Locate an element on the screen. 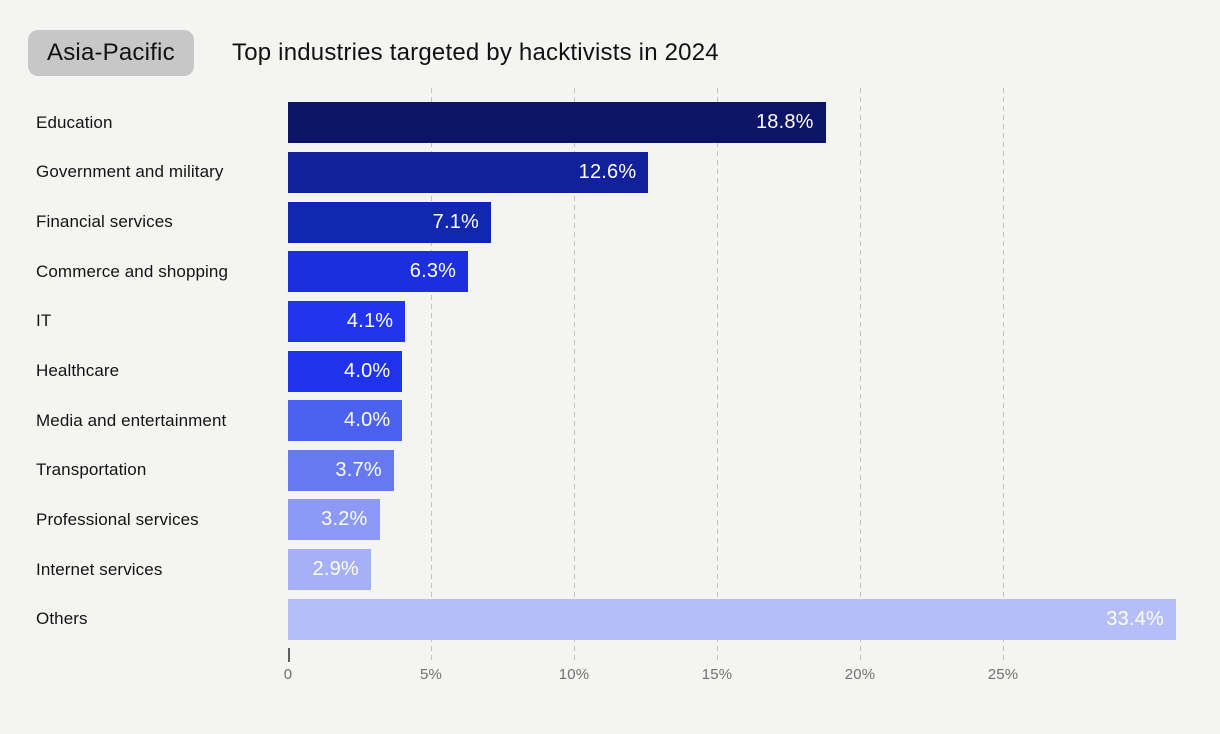  bar: 33.4% is located at coordinates (732, 619).